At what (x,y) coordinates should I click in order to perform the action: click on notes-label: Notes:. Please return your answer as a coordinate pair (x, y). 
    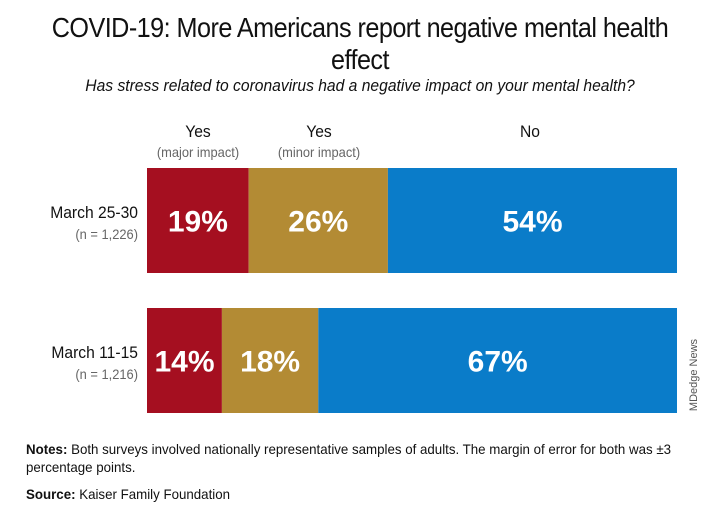
    Looking at the image, I should click on (47, 449).